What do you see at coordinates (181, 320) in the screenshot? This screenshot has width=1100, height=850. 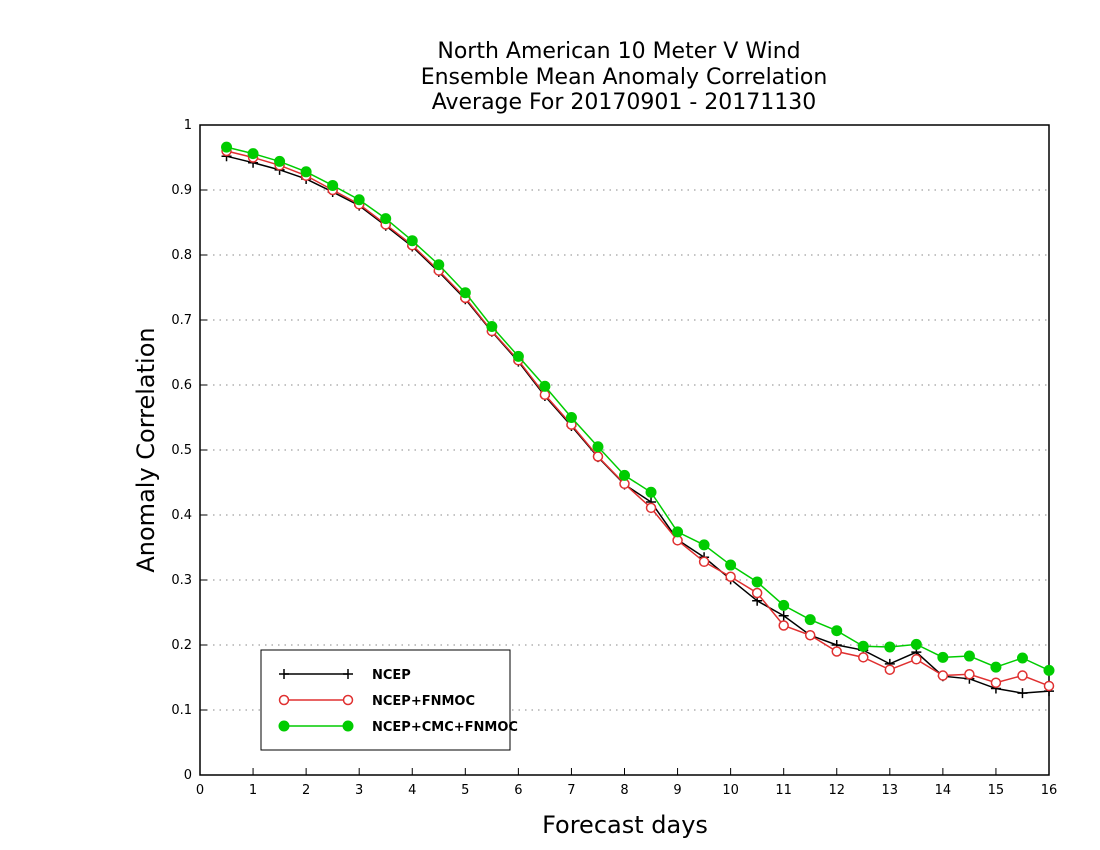 I see `y-tick-label: 0.7` at bounding box center [181, 320].